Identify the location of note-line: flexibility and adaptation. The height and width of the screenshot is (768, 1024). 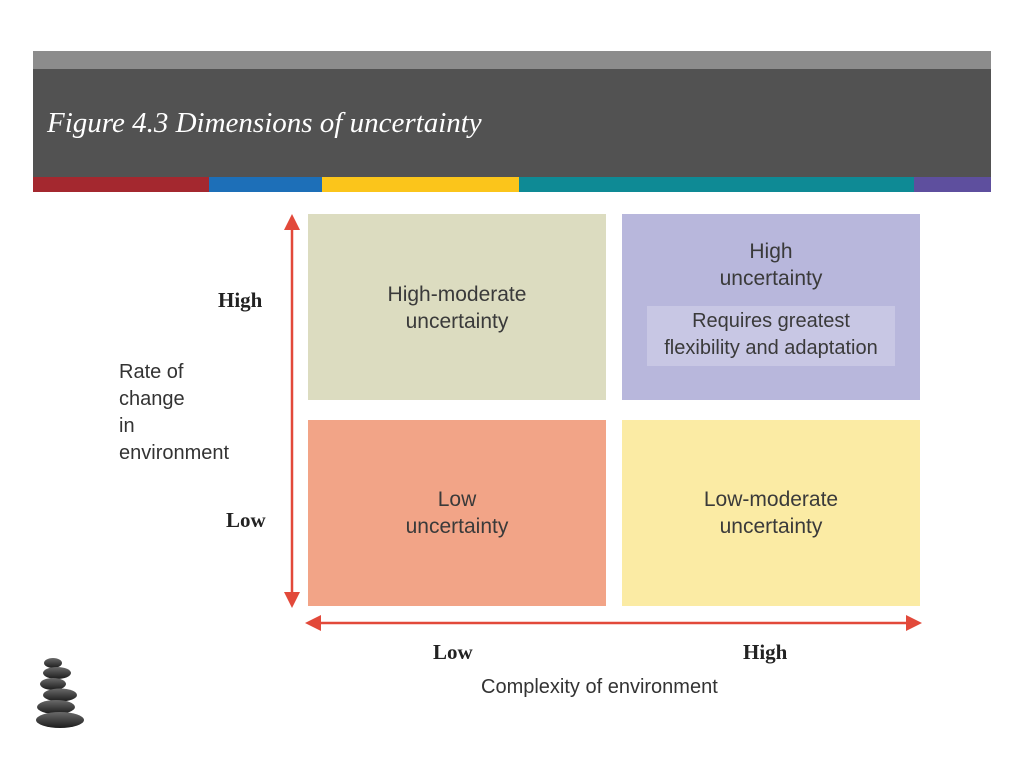
(771, 348).